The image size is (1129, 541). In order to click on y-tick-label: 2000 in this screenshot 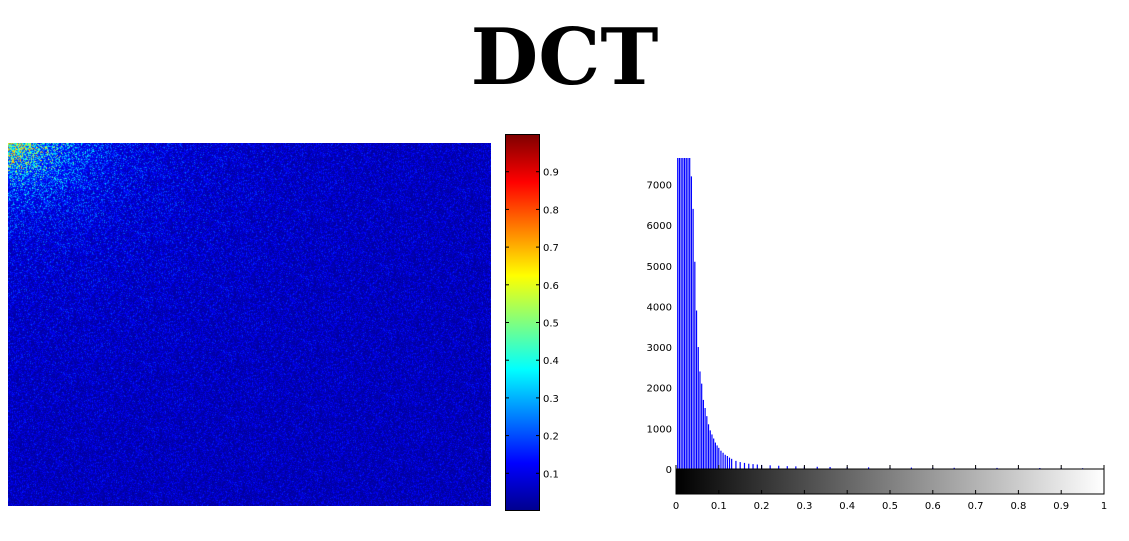, I will do `click(659, 389)`.